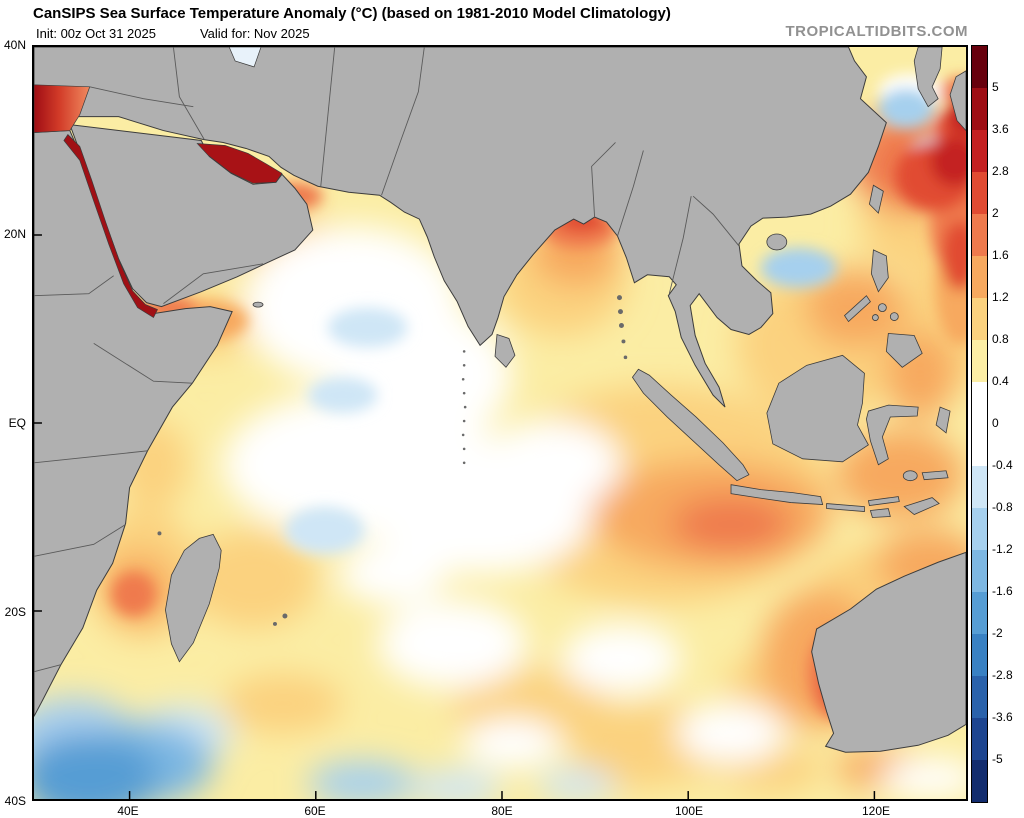 This screenshot has height=818, width=1024. Describe the element at coordinates (193, 598) in the screenshot. I see `island-madagascar` at that location.